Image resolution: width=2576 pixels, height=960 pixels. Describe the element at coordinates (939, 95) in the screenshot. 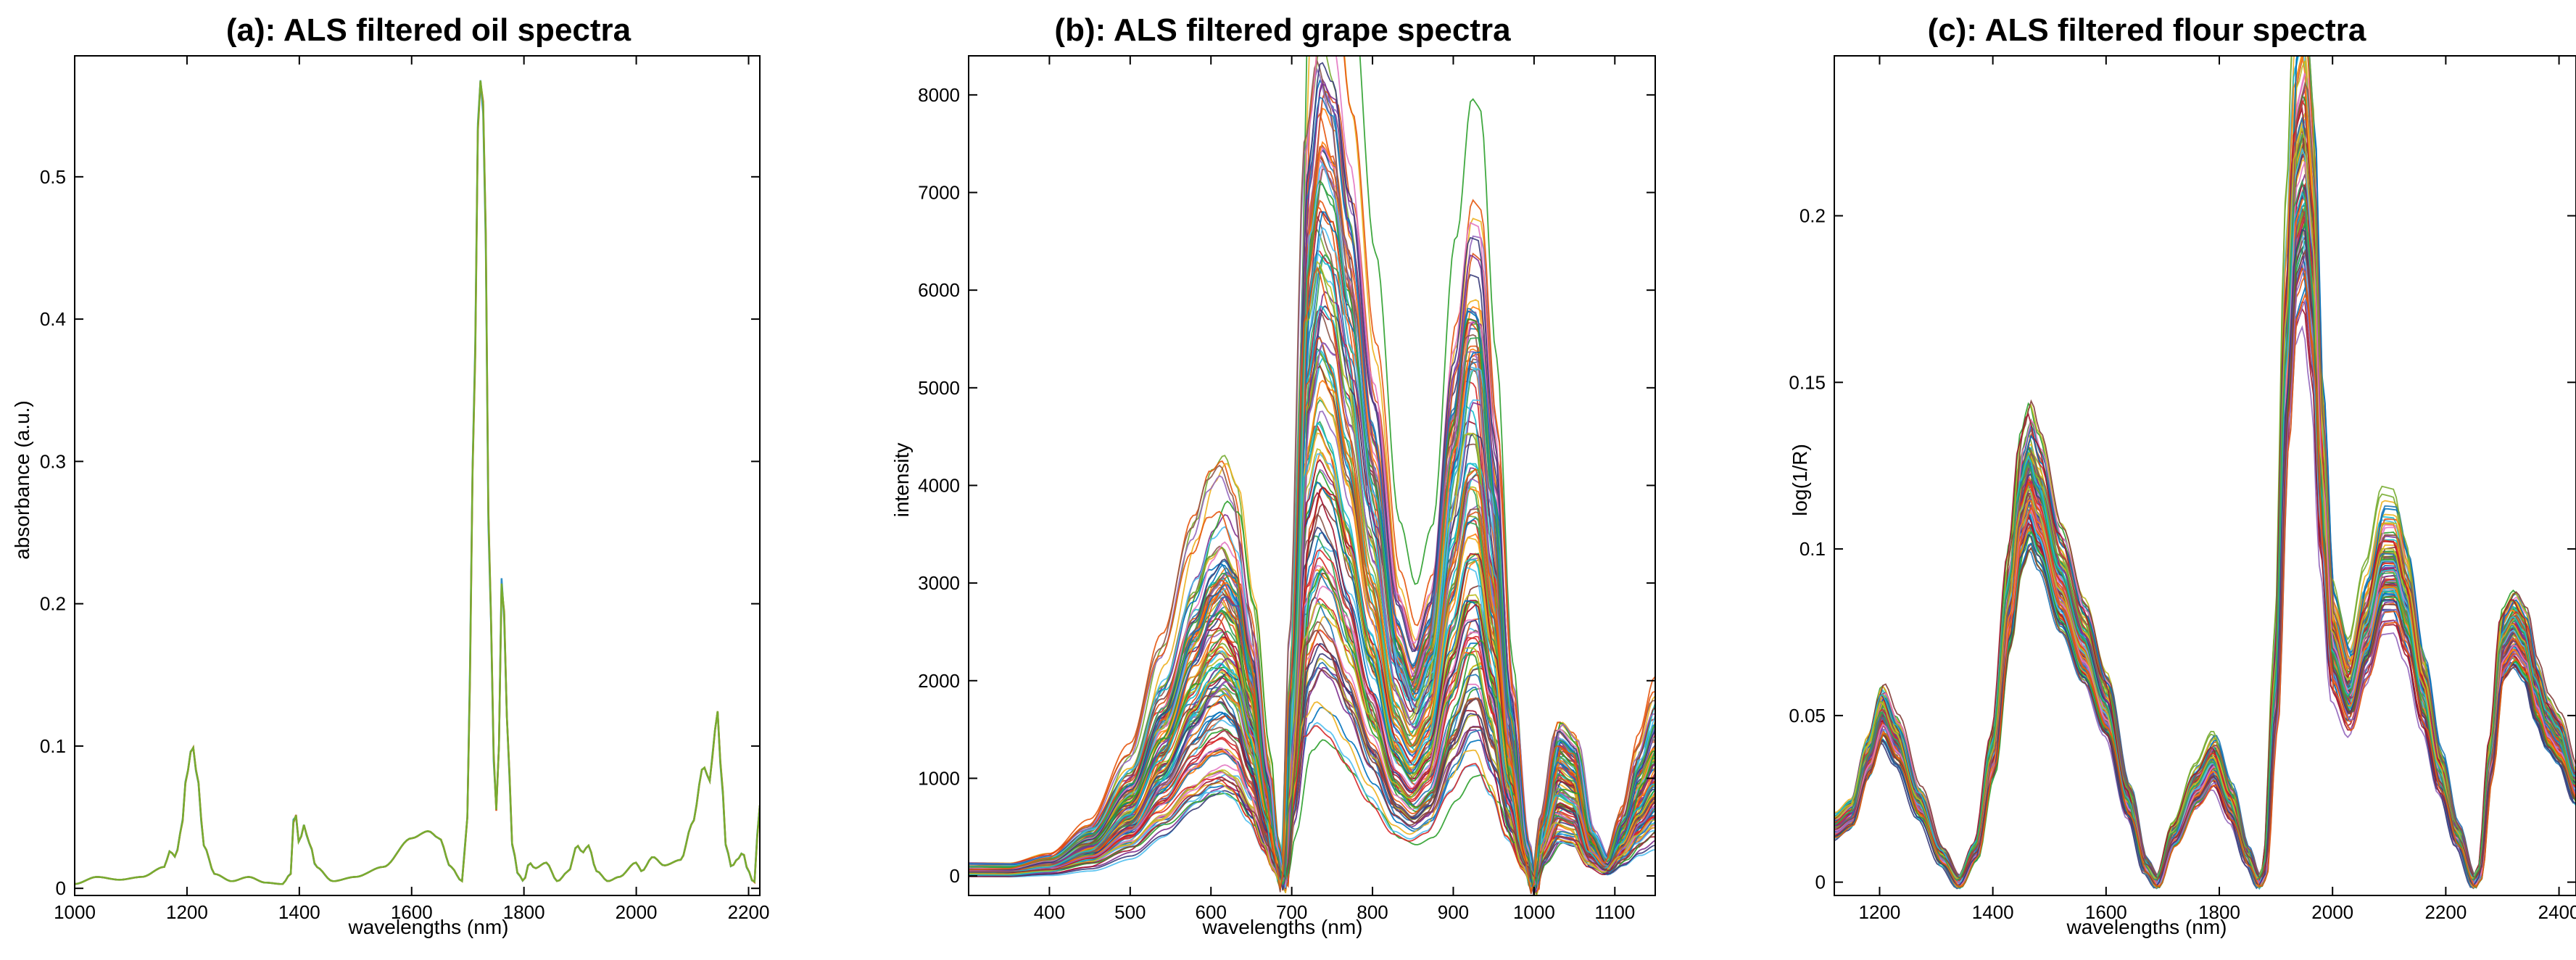

I see `panel-b-y-tick-label: 8000` at that location.